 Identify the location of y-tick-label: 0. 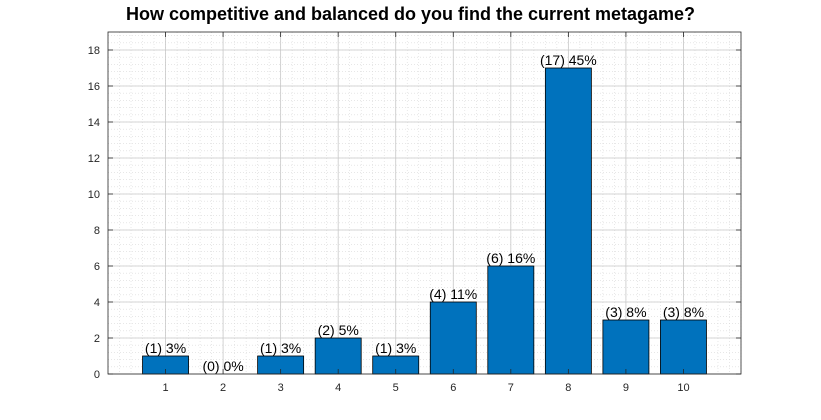
(97, 375).